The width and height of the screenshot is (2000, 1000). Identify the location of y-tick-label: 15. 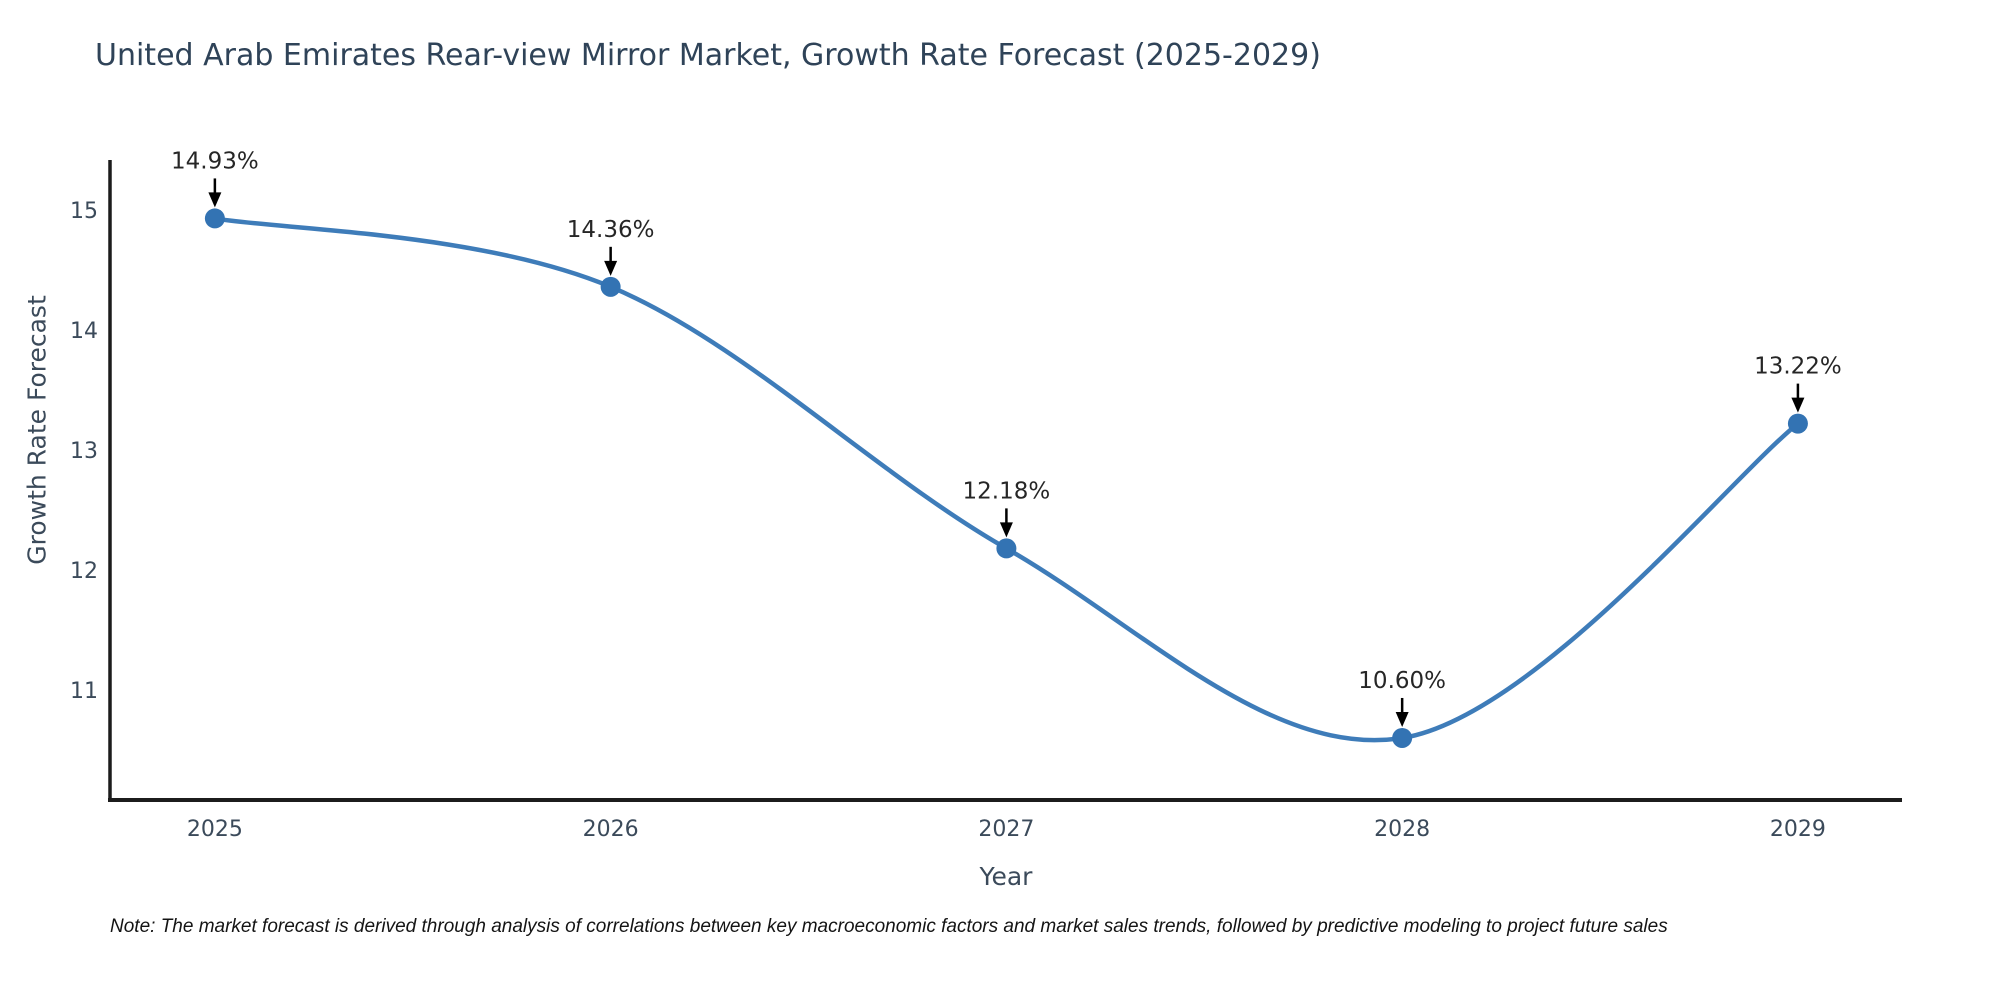
(84, 211).